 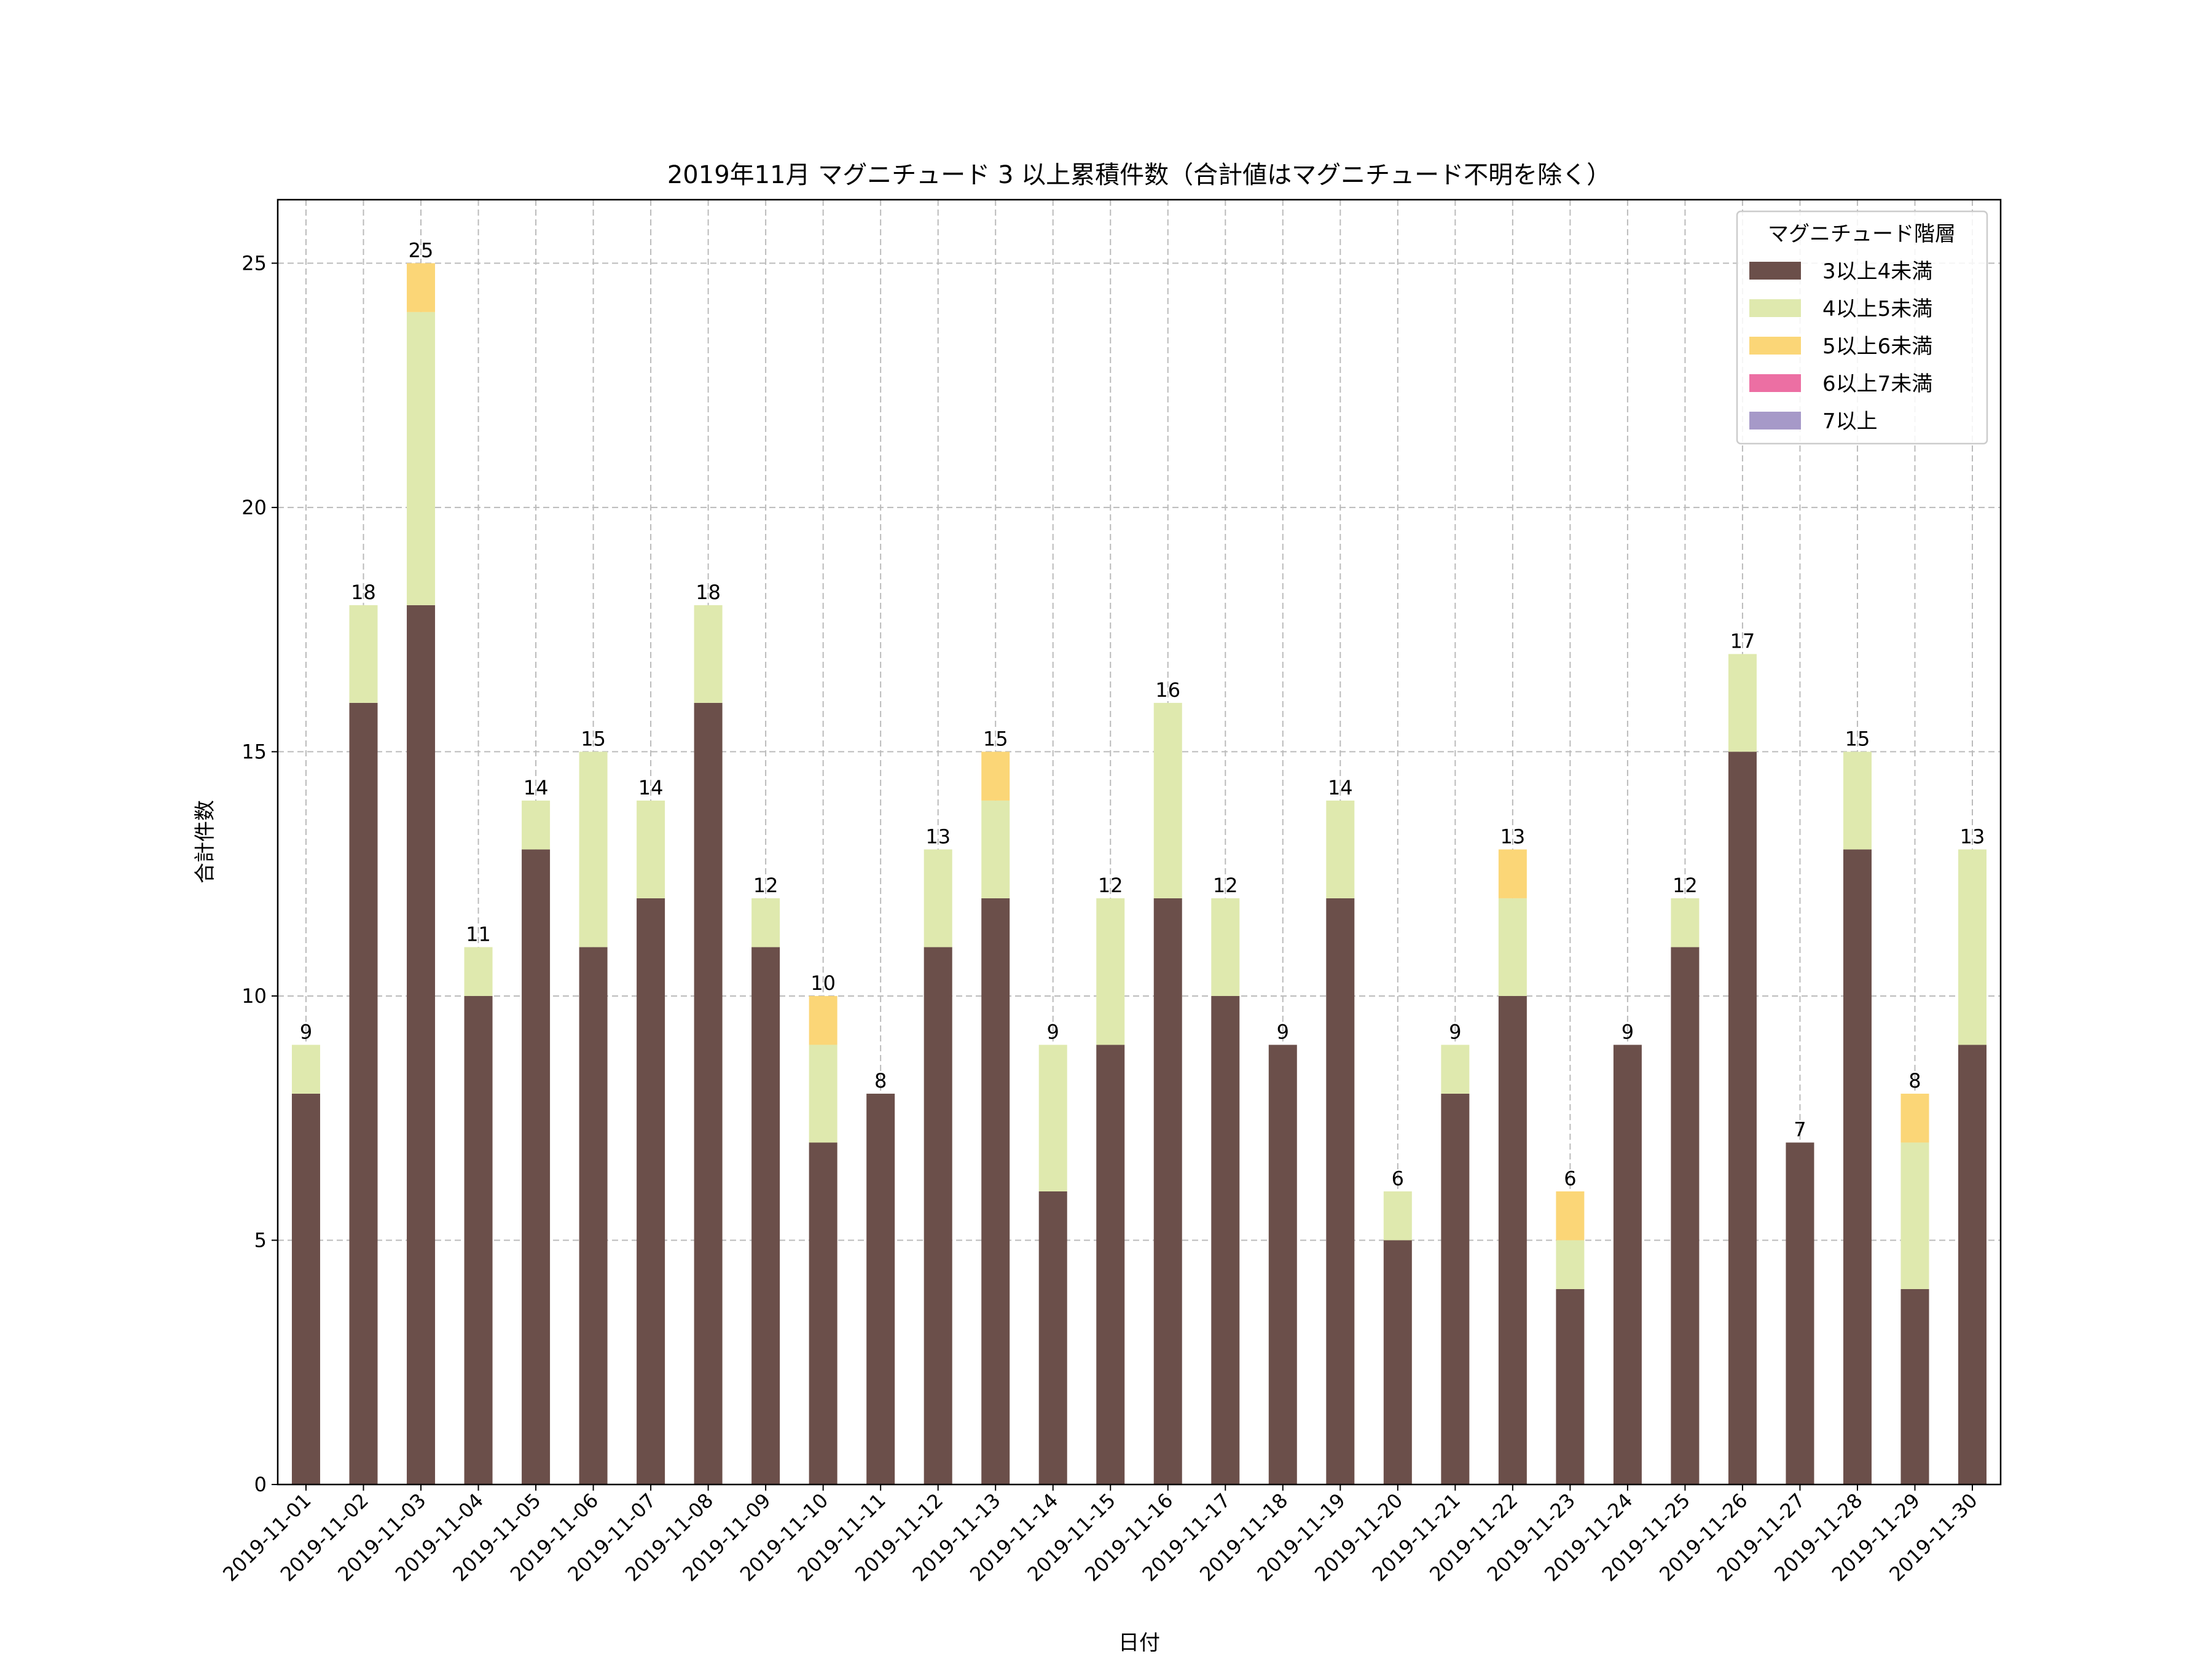 What do you see at coordinates (260, 1240) in the screenshot?
I see `y-tick-label: 5` at bounding box center [260, 1240].